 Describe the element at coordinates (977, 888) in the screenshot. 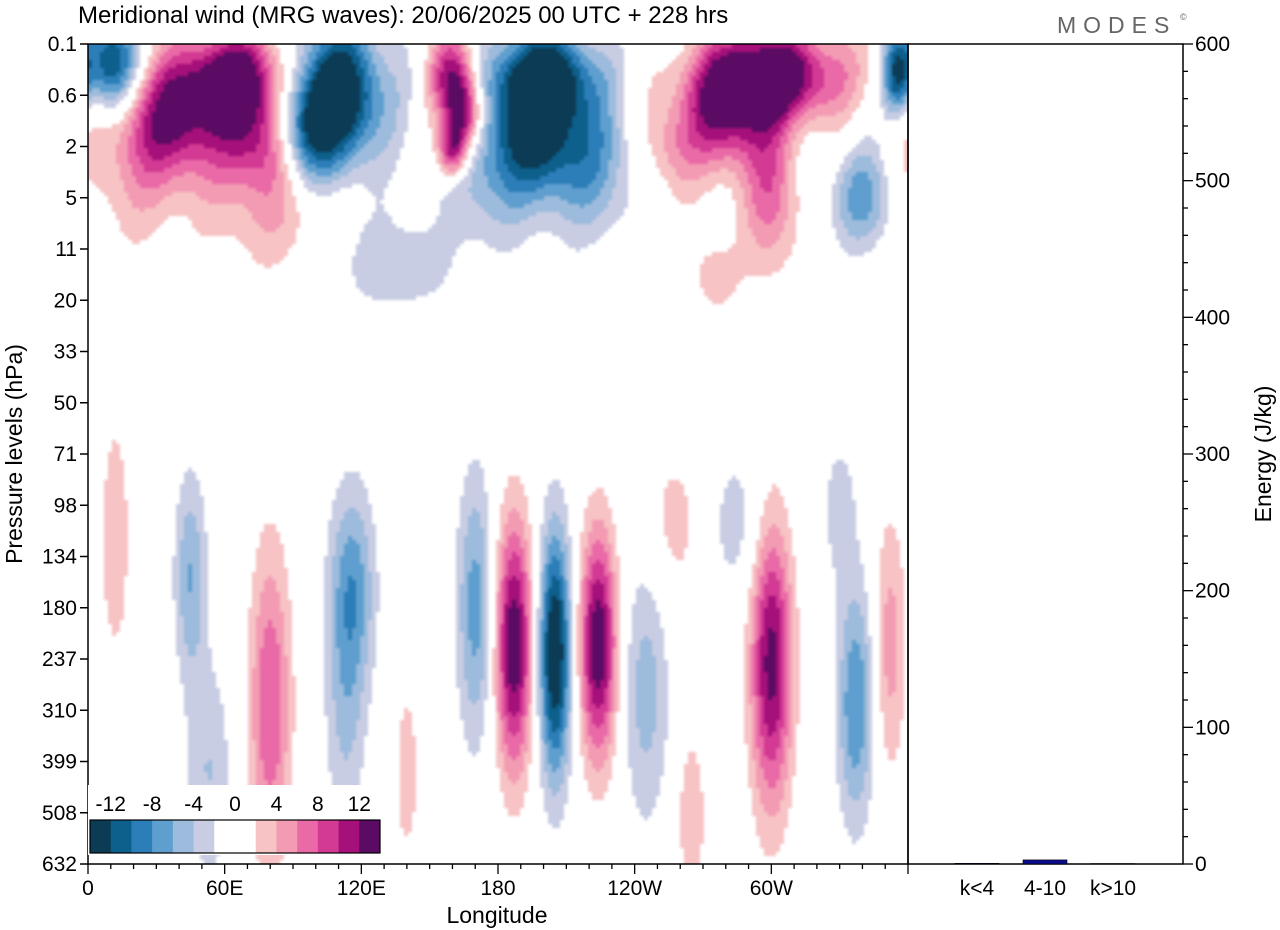

I see `energy-category-label: k<4` at that location.